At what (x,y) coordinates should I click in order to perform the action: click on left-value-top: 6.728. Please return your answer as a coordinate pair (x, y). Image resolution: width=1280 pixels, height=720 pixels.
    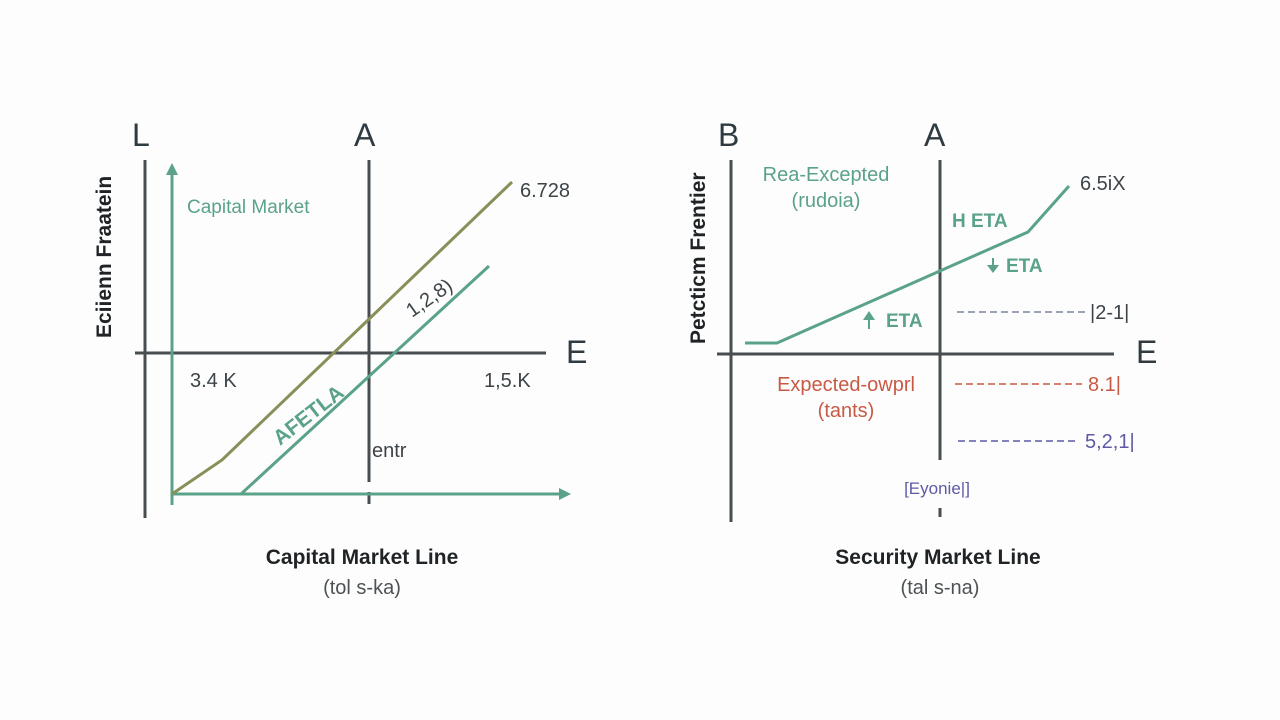
    Looking at the image, I should click on (545, 191).